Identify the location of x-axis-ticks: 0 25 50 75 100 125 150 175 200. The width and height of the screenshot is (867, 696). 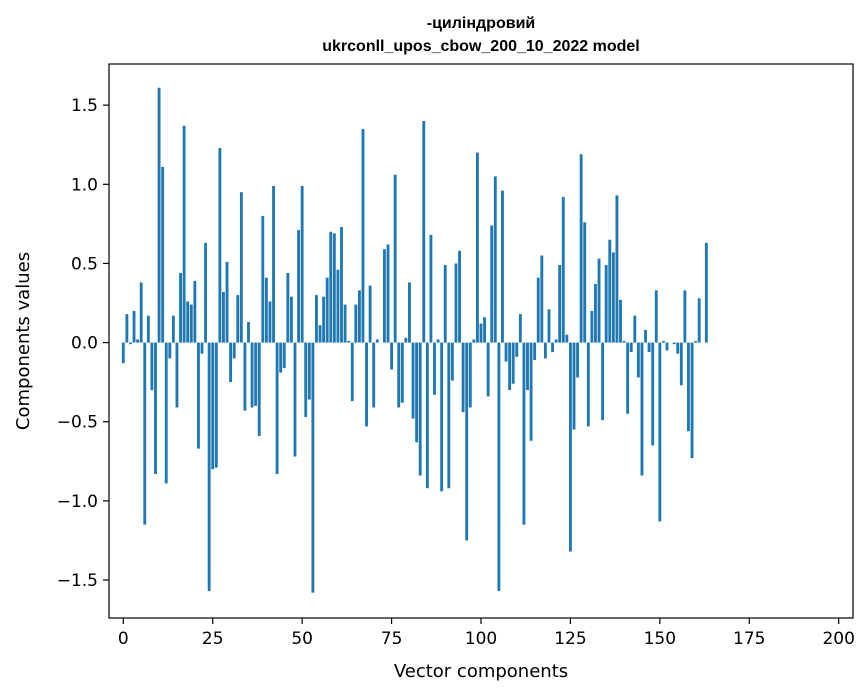
(486, 633).